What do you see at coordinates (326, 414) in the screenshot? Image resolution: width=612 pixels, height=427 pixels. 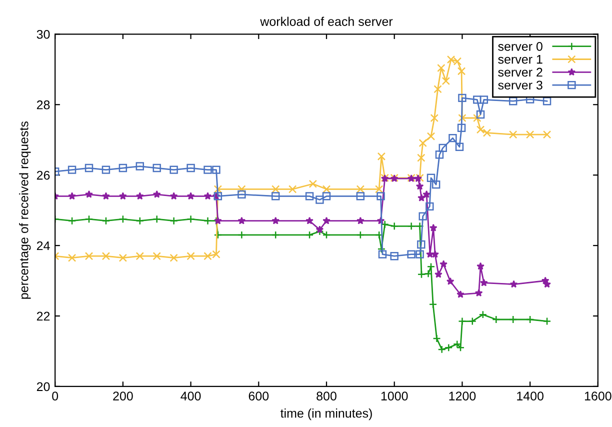 I see `x-axis-title: time (in minutes)` at bounding box center [326, 414].